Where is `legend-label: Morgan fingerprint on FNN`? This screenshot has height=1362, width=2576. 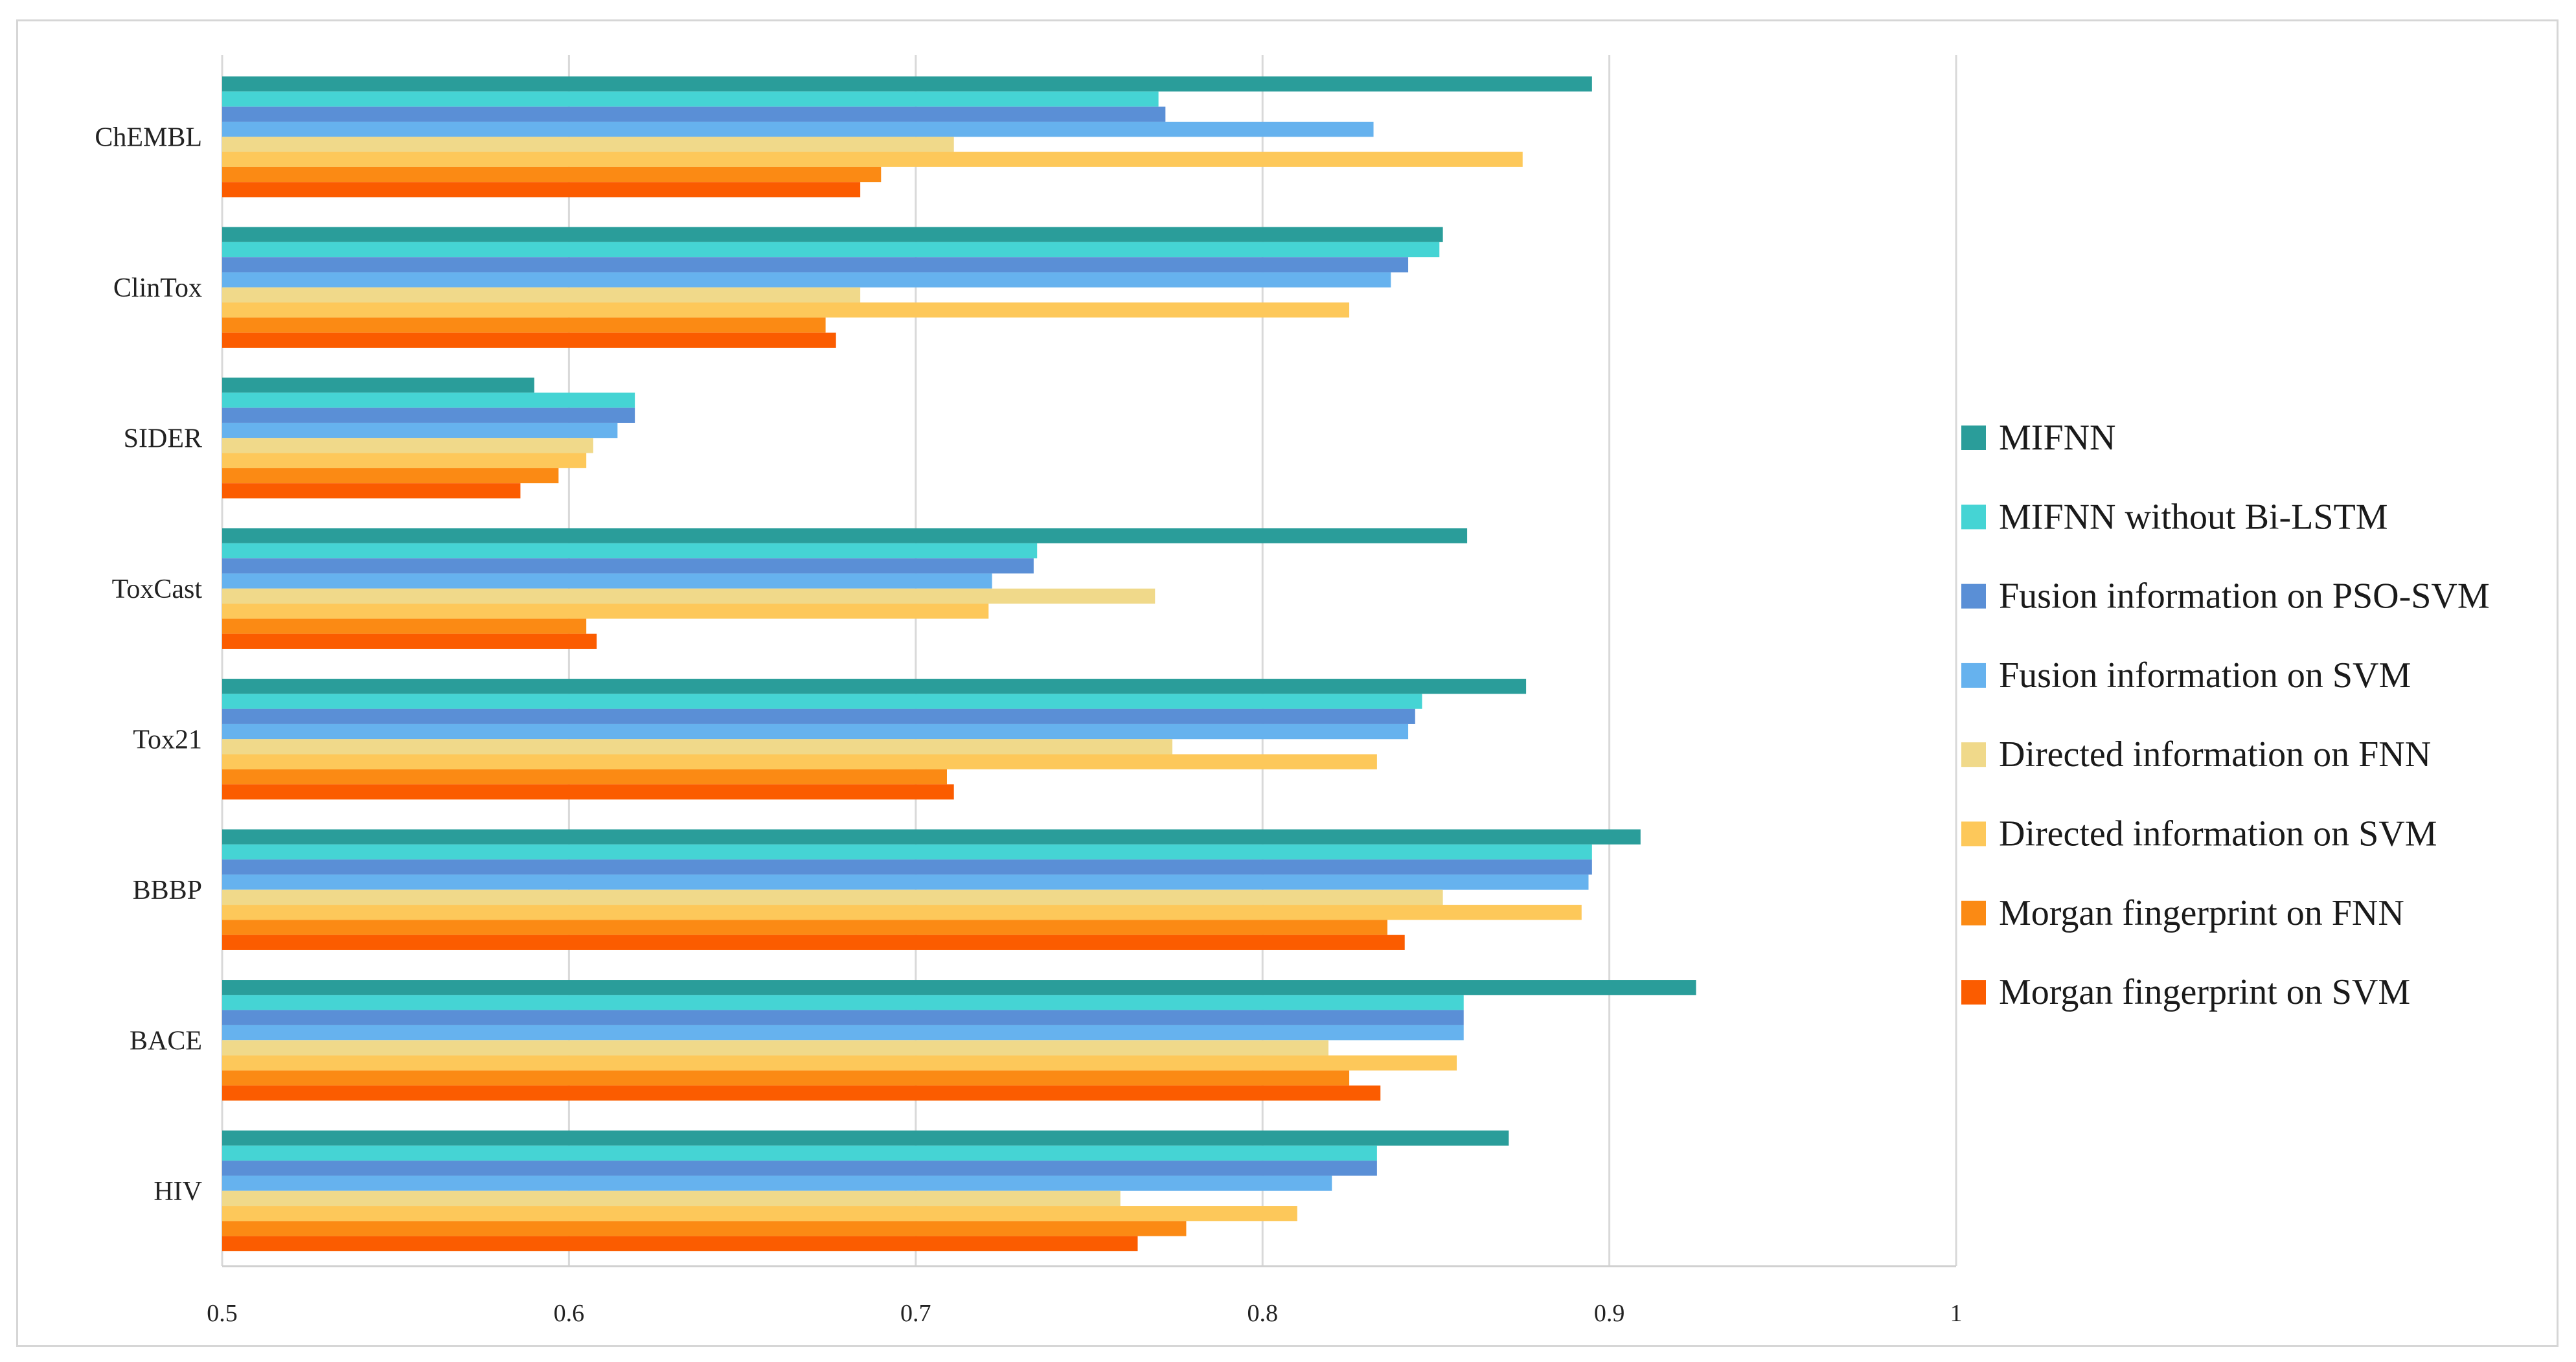 legend-label: Morgan fingerprint on FNN is located at coordinates (2201, 913).